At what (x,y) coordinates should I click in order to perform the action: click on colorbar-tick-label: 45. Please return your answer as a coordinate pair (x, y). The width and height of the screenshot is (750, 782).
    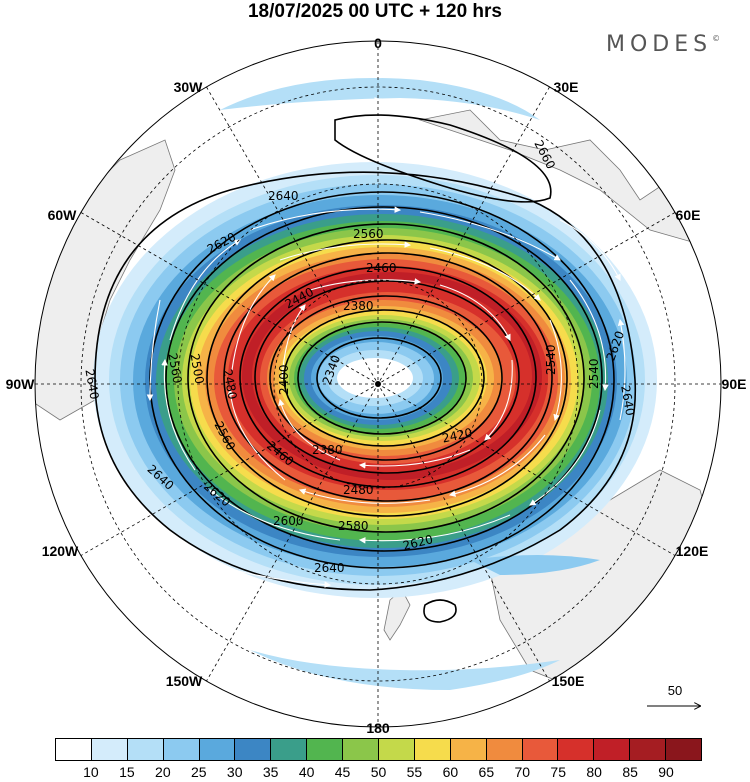
    Looking at the image, I should click on (342, 772).